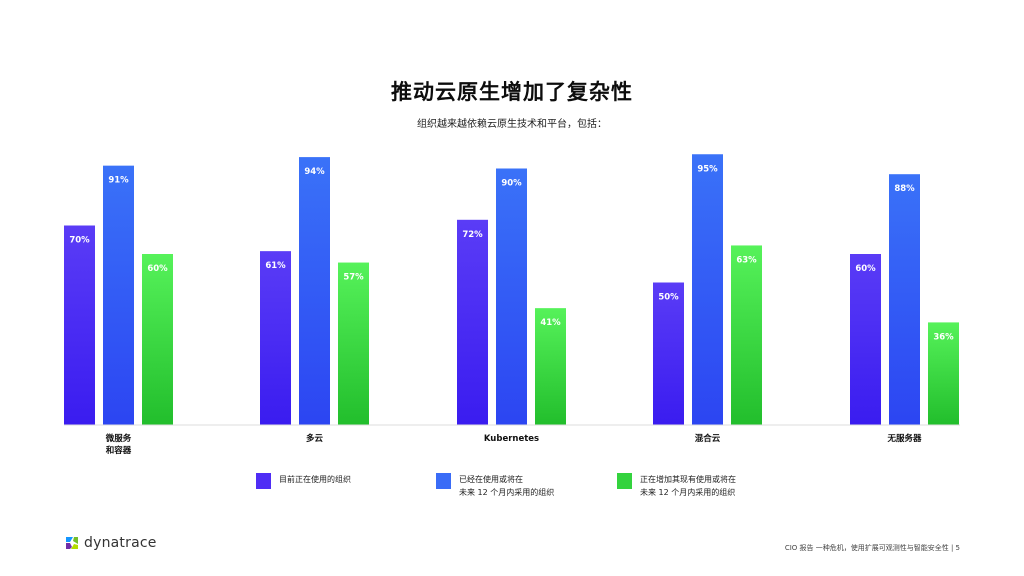 The height and width of the screenshot is (576, 1024). I want to click on category-label-0-line-1: 和容器, so click(119, 450).